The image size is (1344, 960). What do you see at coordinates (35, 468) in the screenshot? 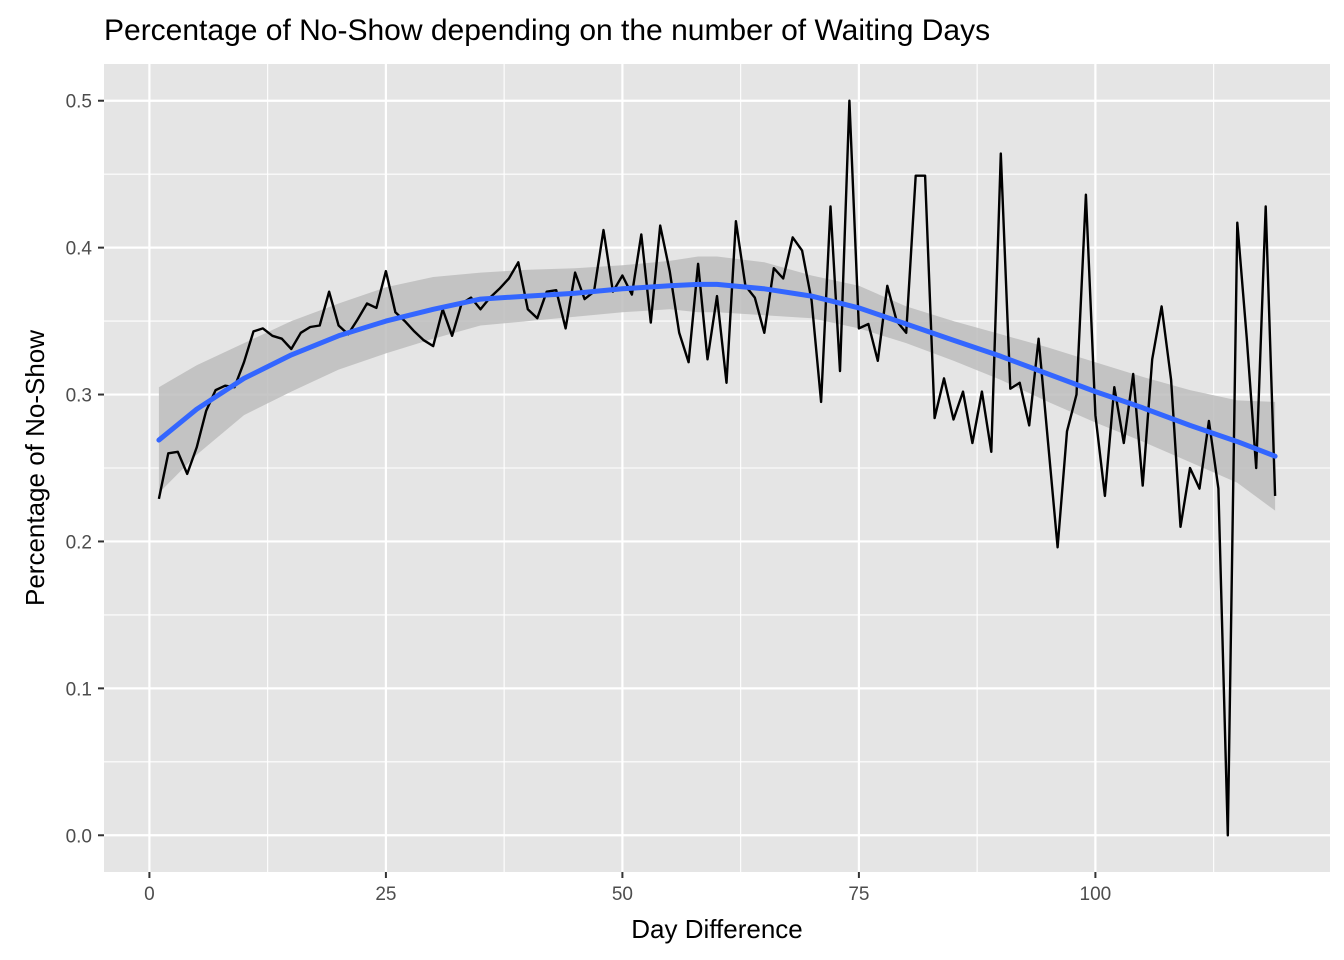
I see `y-axis-title: Percentage of No-Show` at bounding box center [35, 468].